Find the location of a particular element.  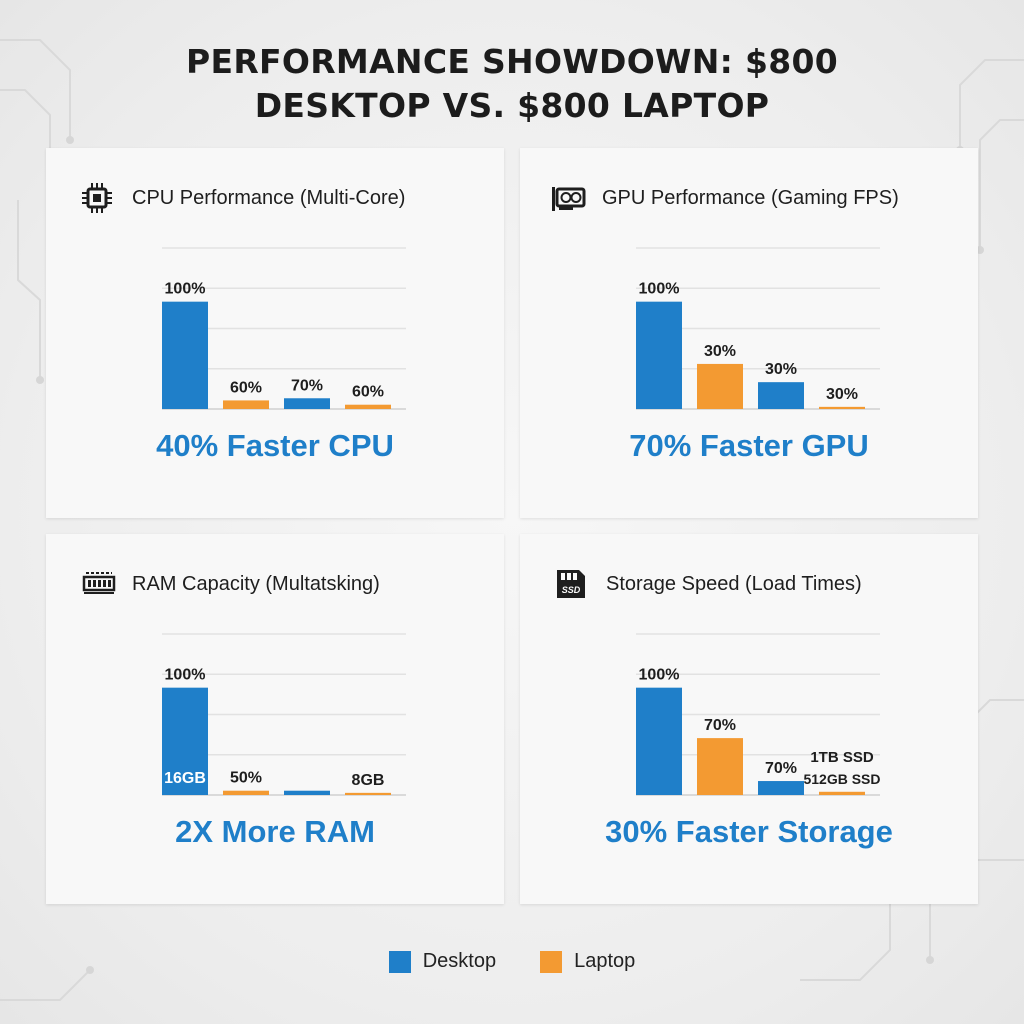

storage-chart: 100% 70% 70% 512GB SSD 1TB SSD is located at coordinates (758, 714).